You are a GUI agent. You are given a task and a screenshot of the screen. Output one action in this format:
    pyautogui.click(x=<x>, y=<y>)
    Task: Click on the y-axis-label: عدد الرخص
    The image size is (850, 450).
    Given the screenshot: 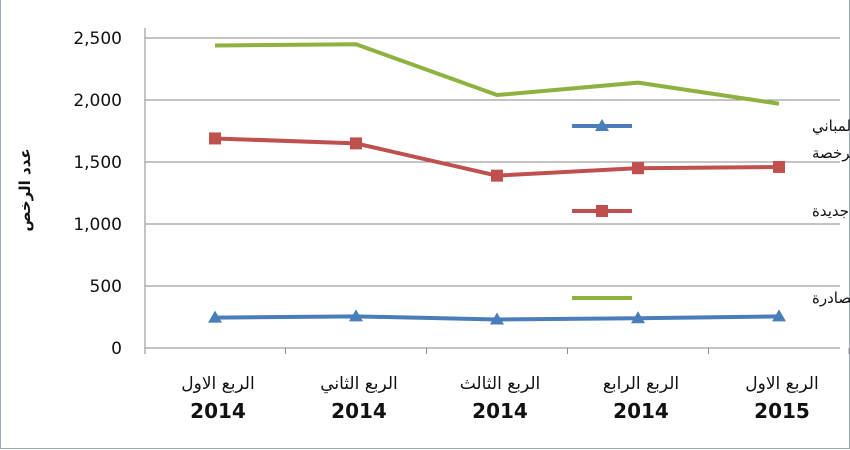 What is the action you would take?
    pyautogui.click(x=25, y=189)
    